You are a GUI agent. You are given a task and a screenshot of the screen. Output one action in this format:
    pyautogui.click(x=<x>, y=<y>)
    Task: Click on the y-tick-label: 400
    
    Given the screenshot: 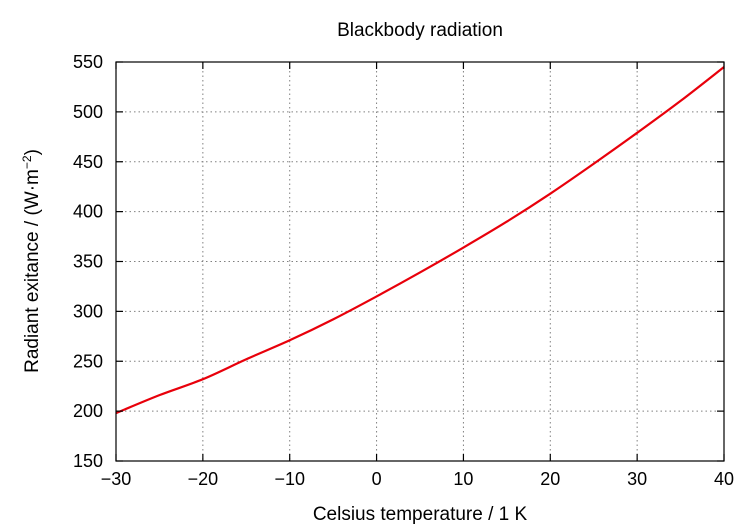 What is the action you would take?
    pyautogui.click(x=88, y=212)
    